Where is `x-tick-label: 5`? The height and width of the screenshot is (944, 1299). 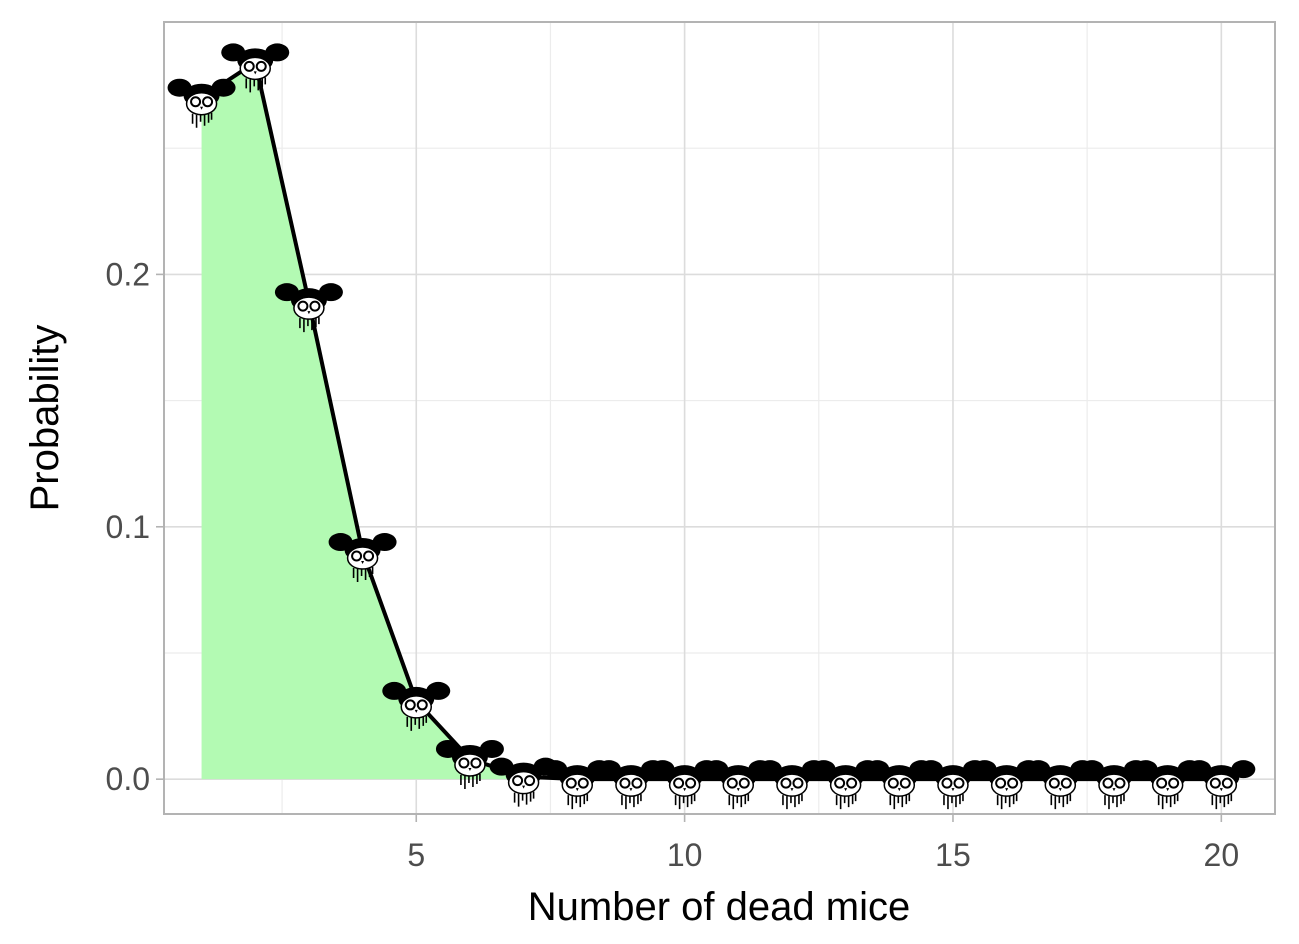
x-tick-label: 5 is located at coordinates (416, 855).